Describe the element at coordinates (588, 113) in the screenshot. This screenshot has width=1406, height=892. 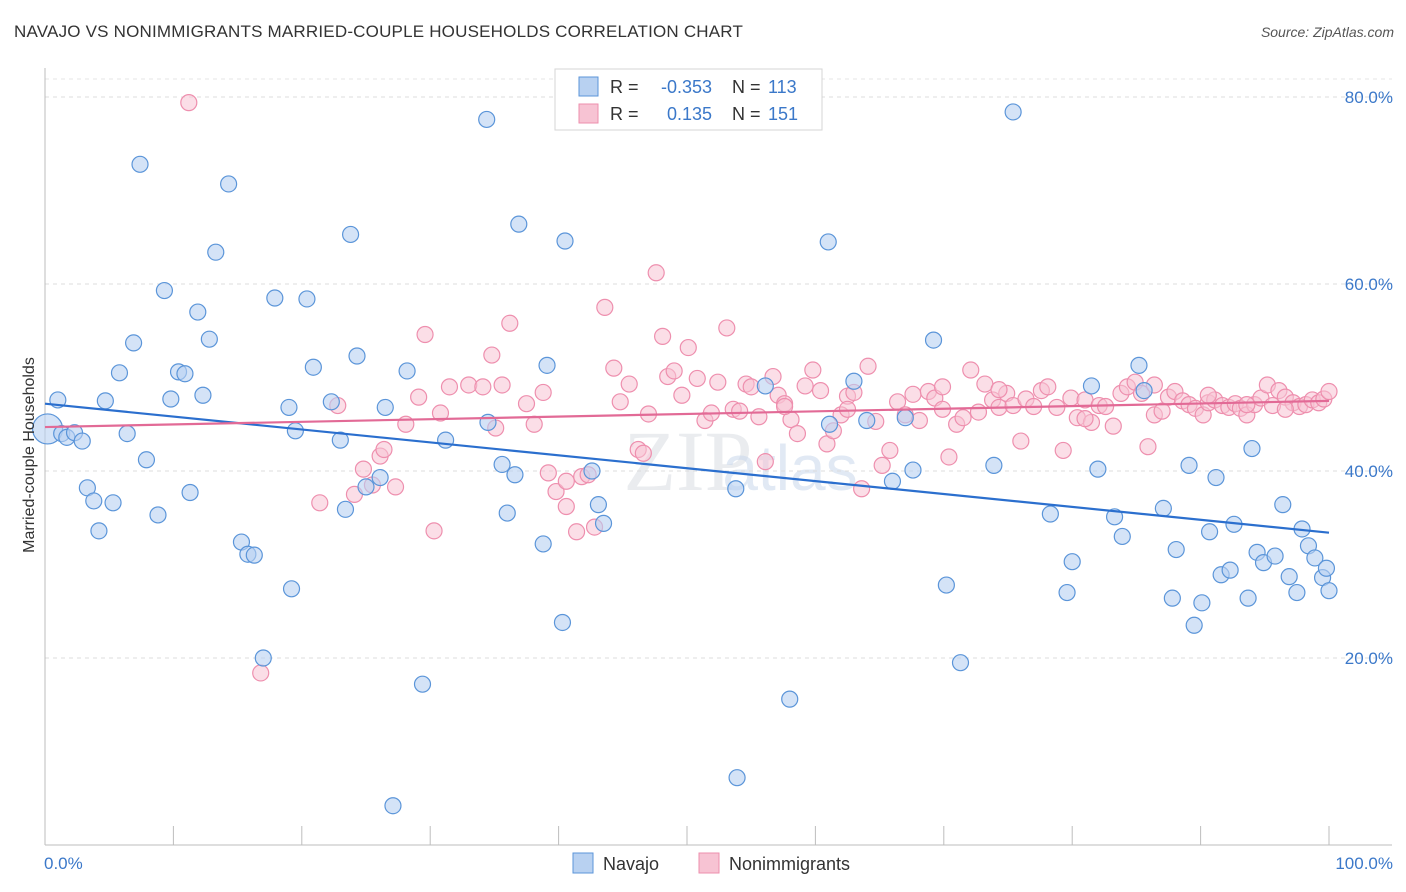
I see `legend-swatch-nonimmigrants` at that location.